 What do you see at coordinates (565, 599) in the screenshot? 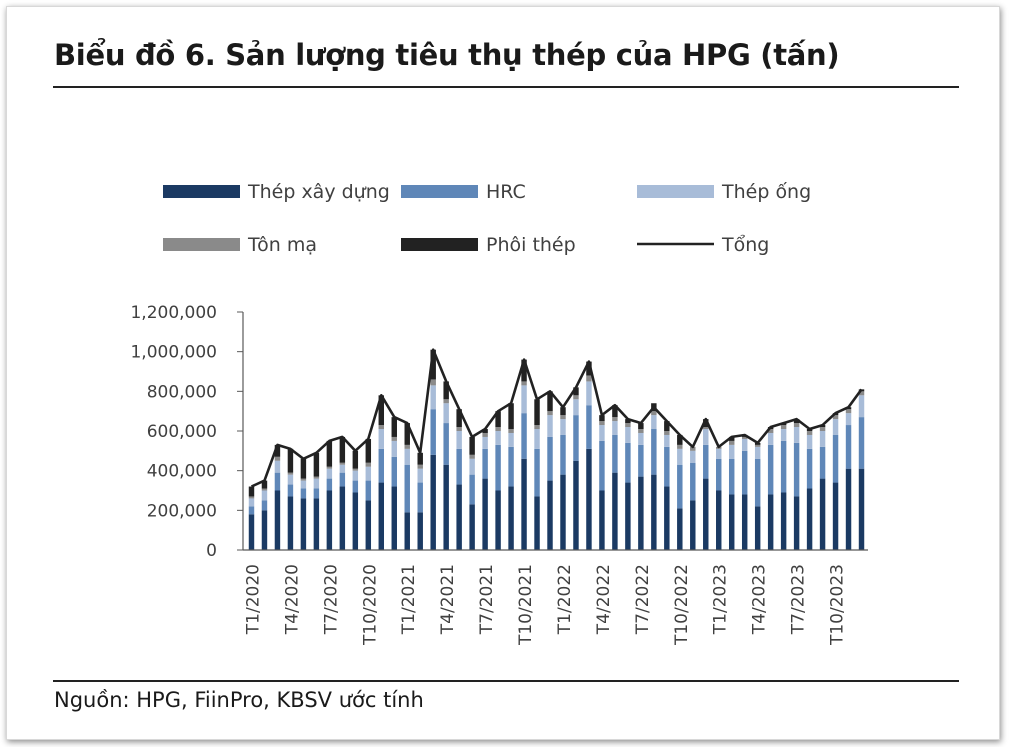
I see `x-tick-label: T1/2022` at bounding box center [565, 599].